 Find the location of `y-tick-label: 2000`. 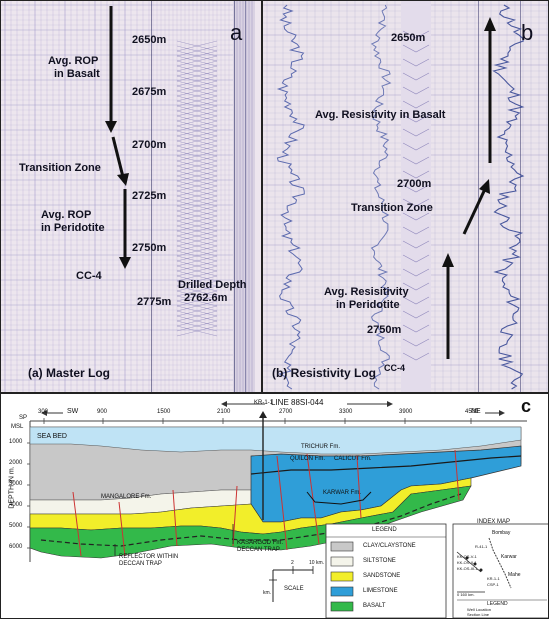

y-tick-label: 2000 is located at coordinates (16, 463).